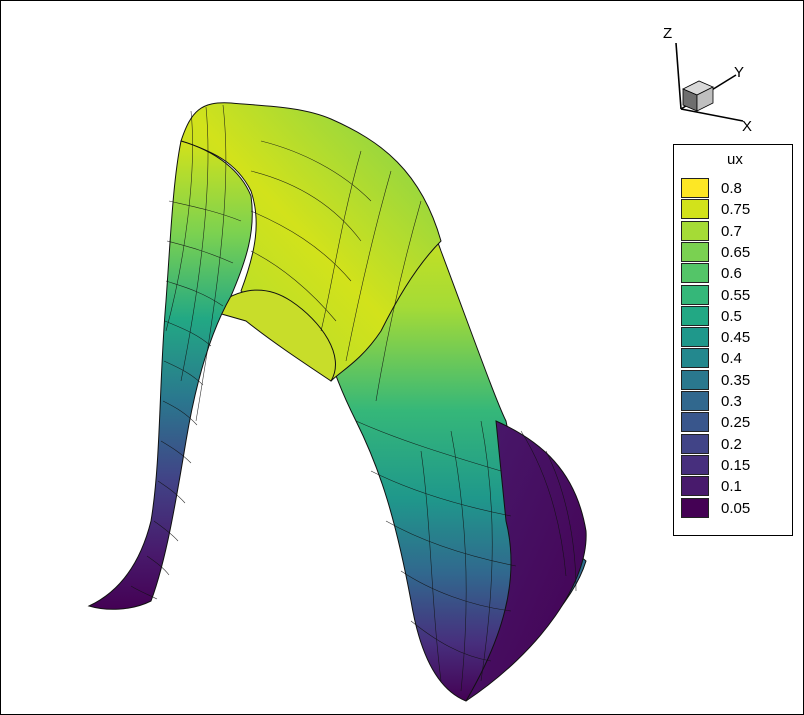 Image resolution: width=804 pixels, height=715 pixels. Describe the element at coordinates (739, 72) in the screenshot. I see `y-axis-label: Y` at that location.